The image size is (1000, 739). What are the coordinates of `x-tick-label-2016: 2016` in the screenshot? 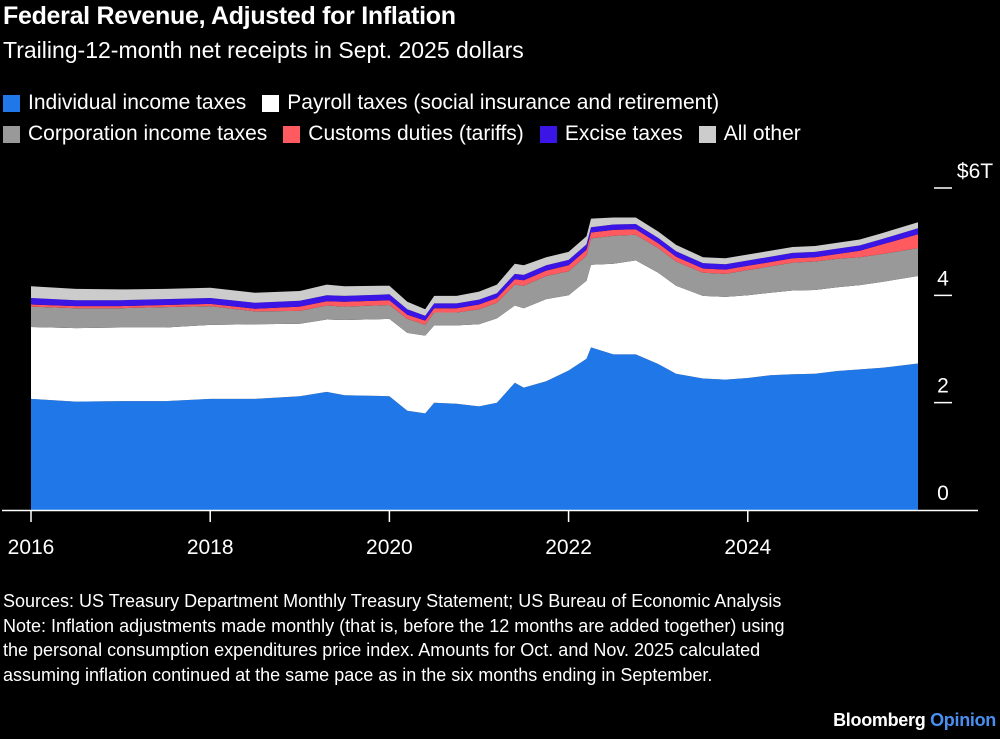 It's located at (31, 547).